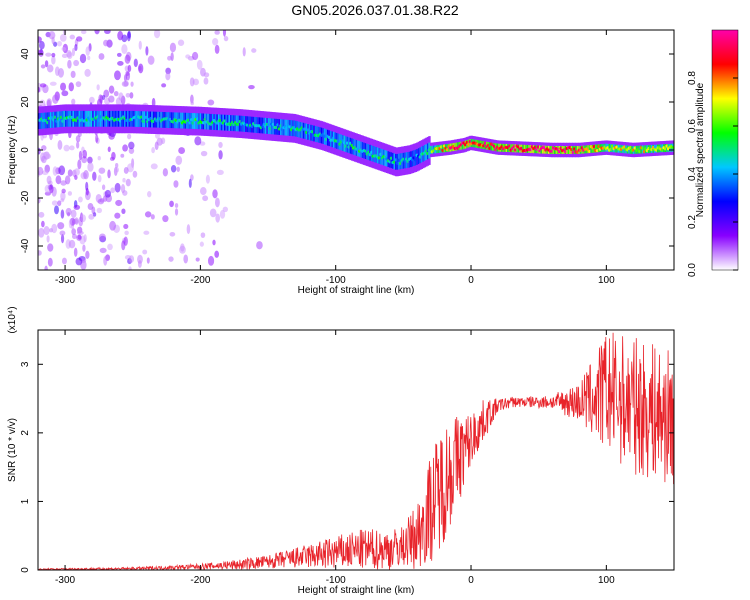 Image resolution: width=750 pixels, height=600 pixels. What do you see at coordinates (25, 197) in the screenshot?
I see `y-tick-label: -20` at bounding box center [25, 197].